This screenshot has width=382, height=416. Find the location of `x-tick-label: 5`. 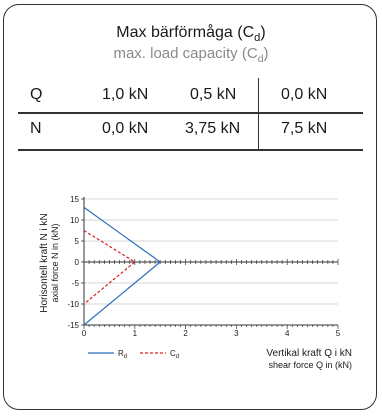

x-tick-label: 5 is located at coordinates (338, 333).